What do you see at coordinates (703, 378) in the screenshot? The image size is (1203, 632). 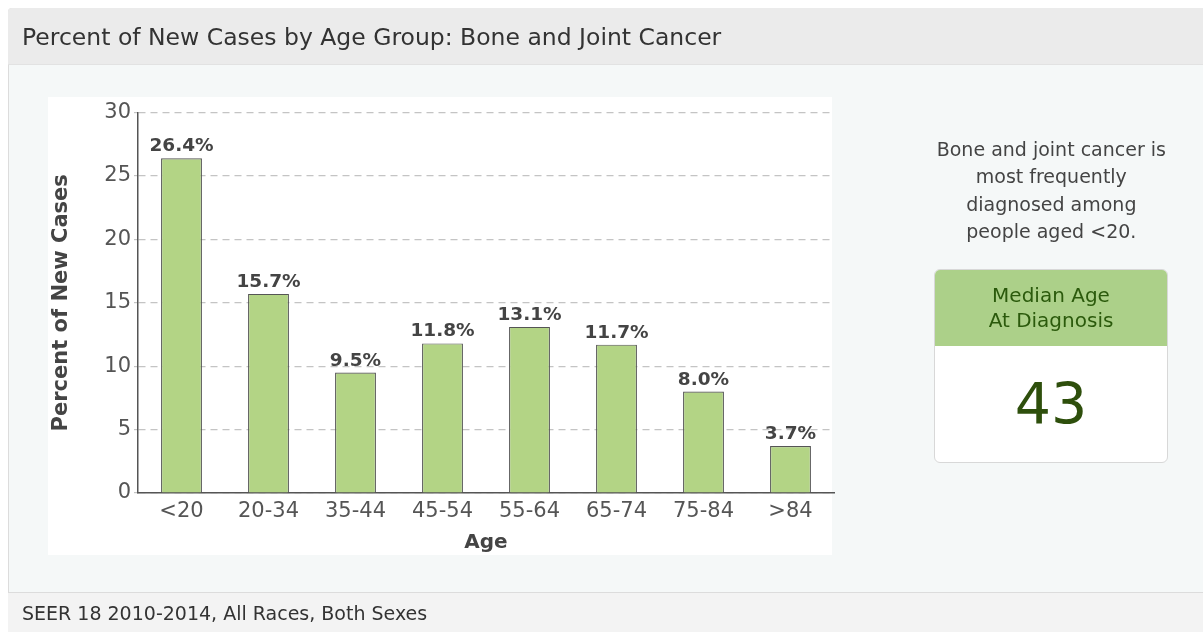 I see `data-label: 8.0%` at bounding box center [703, 378].